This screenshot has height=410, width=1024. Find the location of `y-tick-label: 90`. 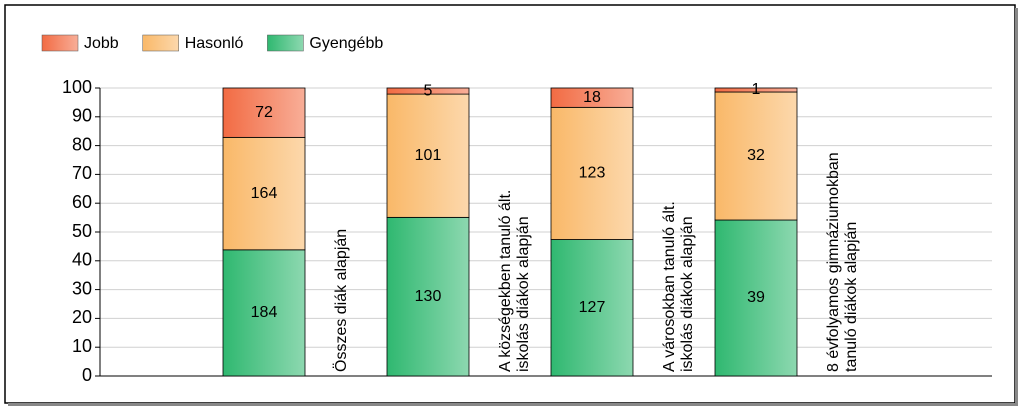

y-tick-label: 90 is located at coordinates (82, 116).